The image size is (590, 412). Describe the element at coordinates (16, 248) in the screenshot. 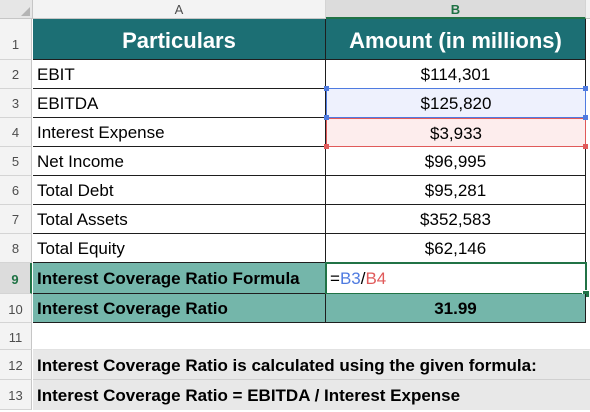

I see `row-header-8: 8` at that location.